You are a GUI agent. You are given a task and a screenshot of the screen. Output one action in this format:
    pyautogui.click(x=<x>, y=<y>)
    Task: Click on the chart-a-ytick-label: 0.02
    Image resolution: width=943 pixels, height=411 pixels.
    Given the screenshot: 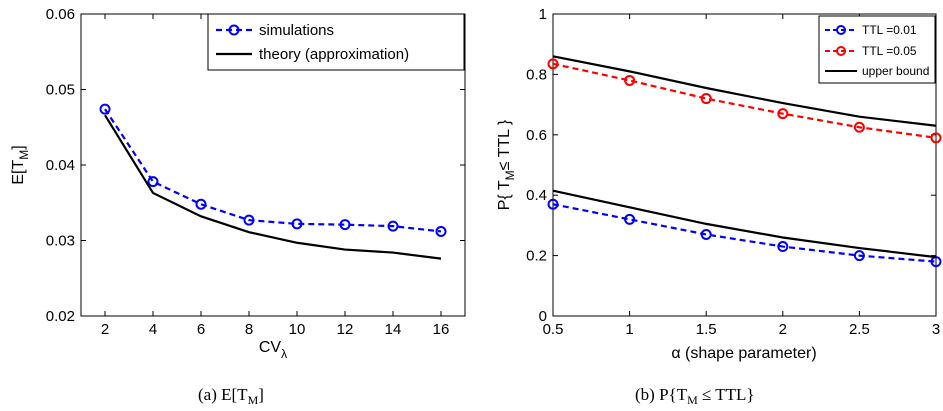 What is the action you would take?
    pyautogui.click(x=60, y=316)
    